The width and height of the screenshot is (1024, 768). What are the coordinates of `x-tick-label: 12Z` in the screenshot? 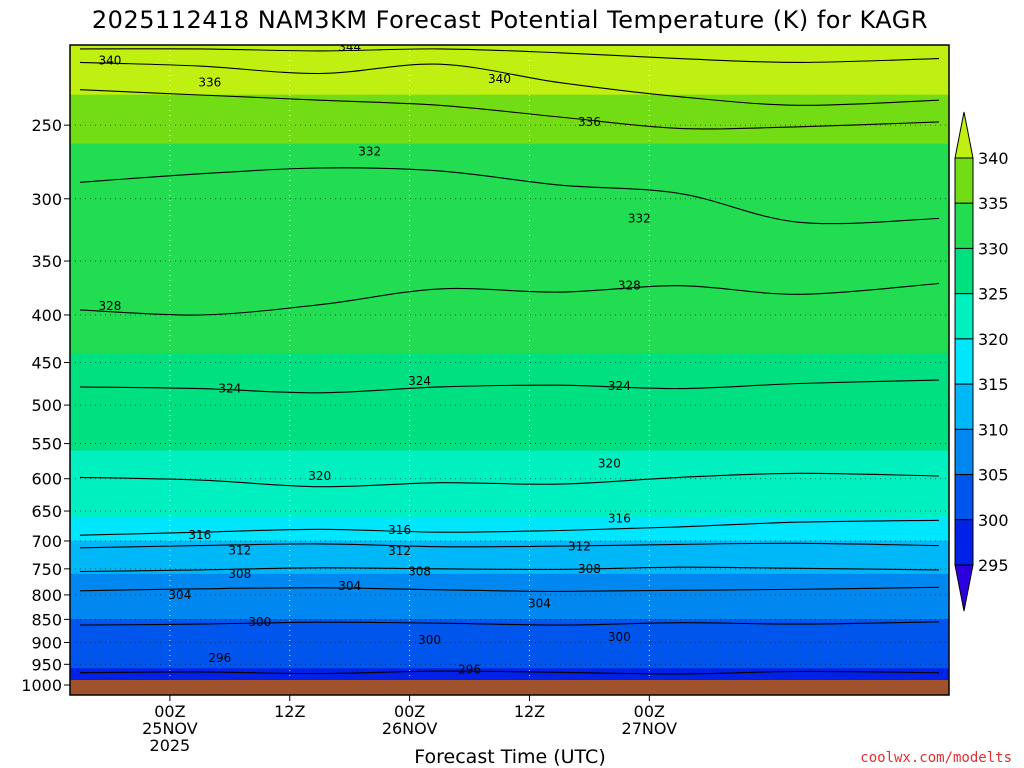 It's located at (289, 711).